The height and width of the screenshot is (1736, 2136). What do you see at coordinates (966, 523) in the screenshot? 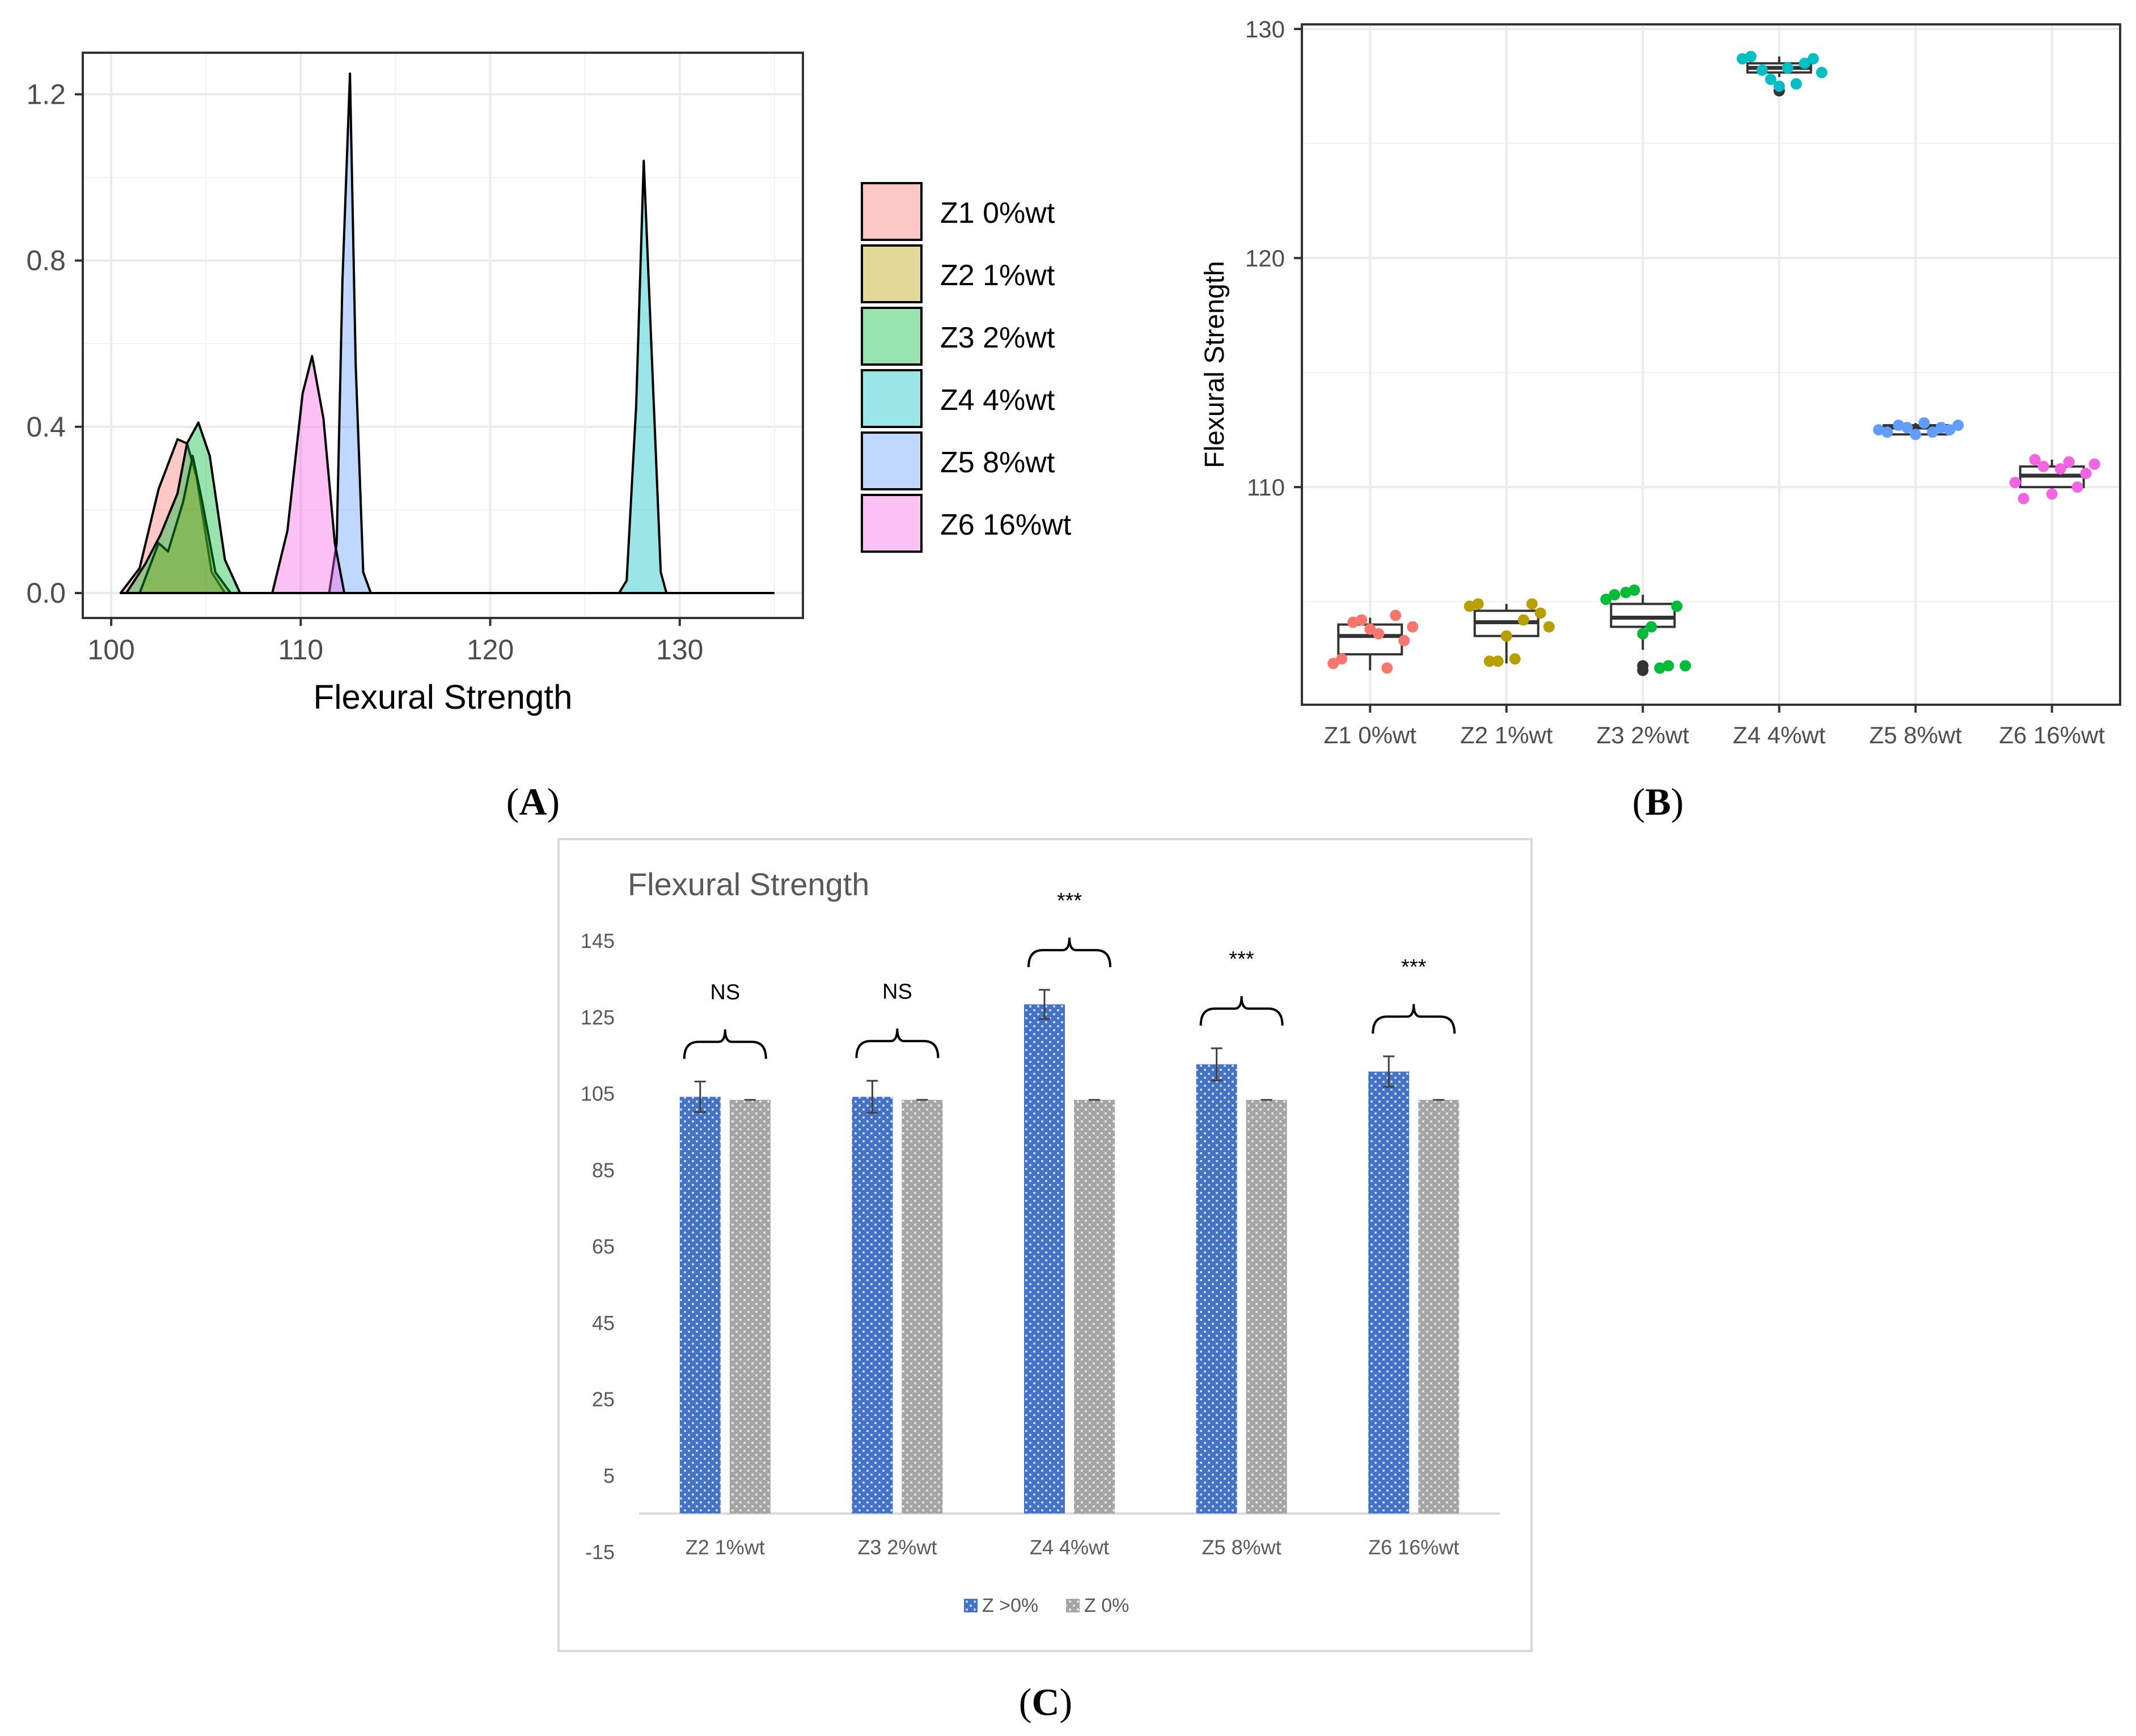
I see `legend-item-z6: Z6 16%wt` at bounding box center [966, 523].